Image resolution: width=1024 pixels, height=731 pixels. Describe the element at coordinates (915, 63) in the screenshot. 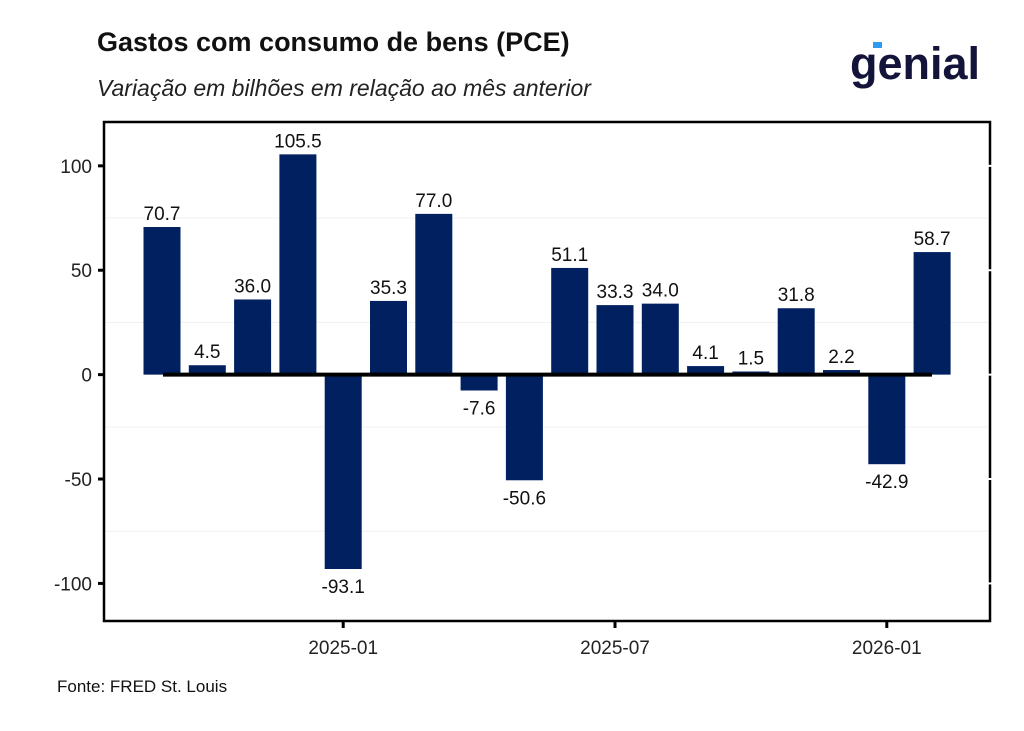

I see `logo-text: genial` at that location.